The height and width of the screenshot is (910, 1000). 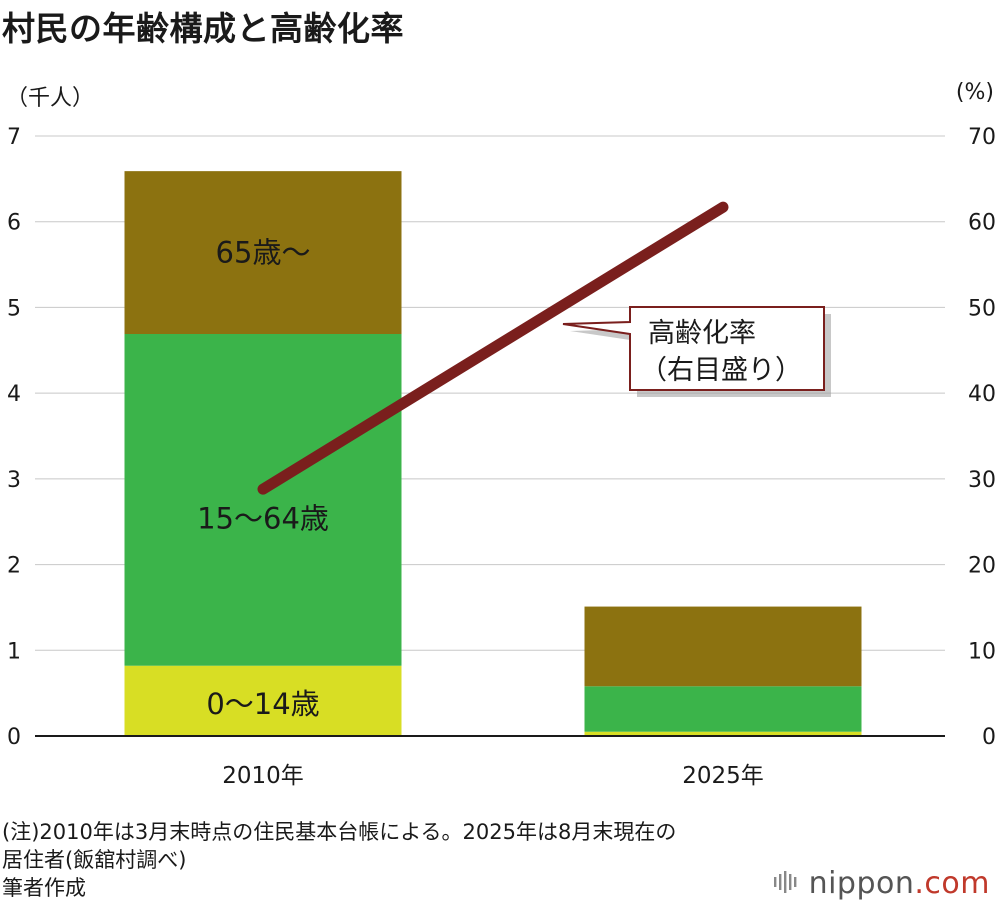 What do you see at coordinates (14, 566) in the screenshot?
I see `left-tick-label: 2` at bounding box center [14, 566].